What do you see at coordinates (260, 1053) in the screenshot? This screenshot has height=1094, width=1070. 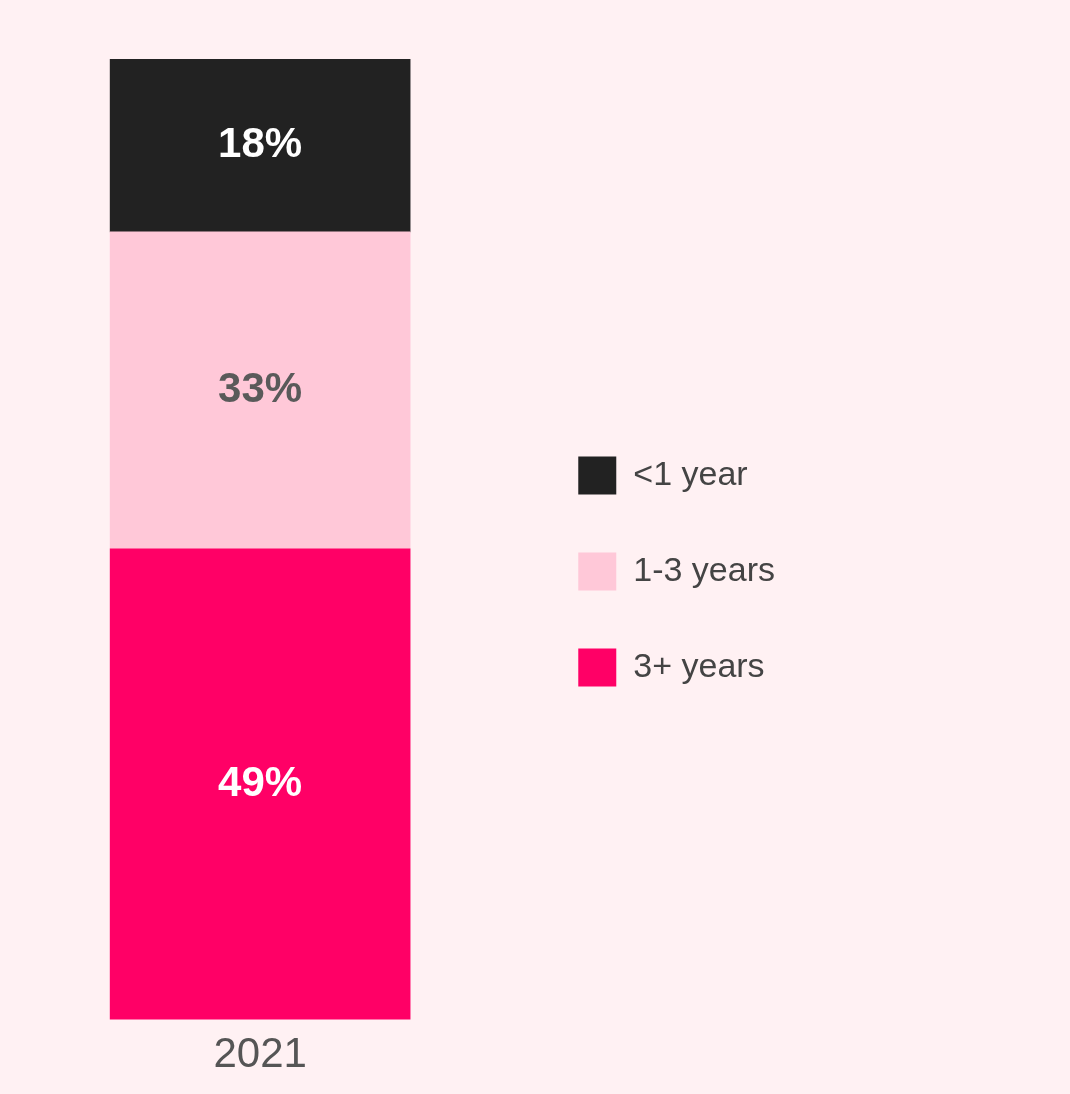 I see `x-tick-label: 2021` at bounding box center [260, 1053].